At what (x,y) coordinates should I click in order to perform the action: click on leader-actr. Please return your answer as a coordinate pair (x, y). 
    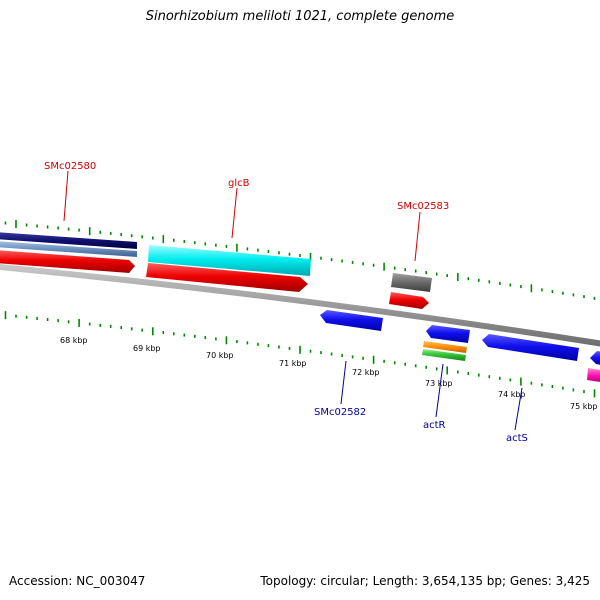
    Looking at the image, I should click on (439, 390).